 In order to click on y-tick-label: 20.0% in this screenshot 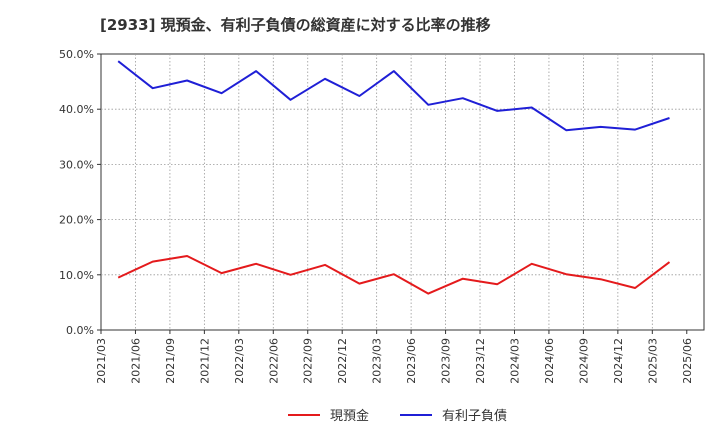, I will do `click(76, 220)`.